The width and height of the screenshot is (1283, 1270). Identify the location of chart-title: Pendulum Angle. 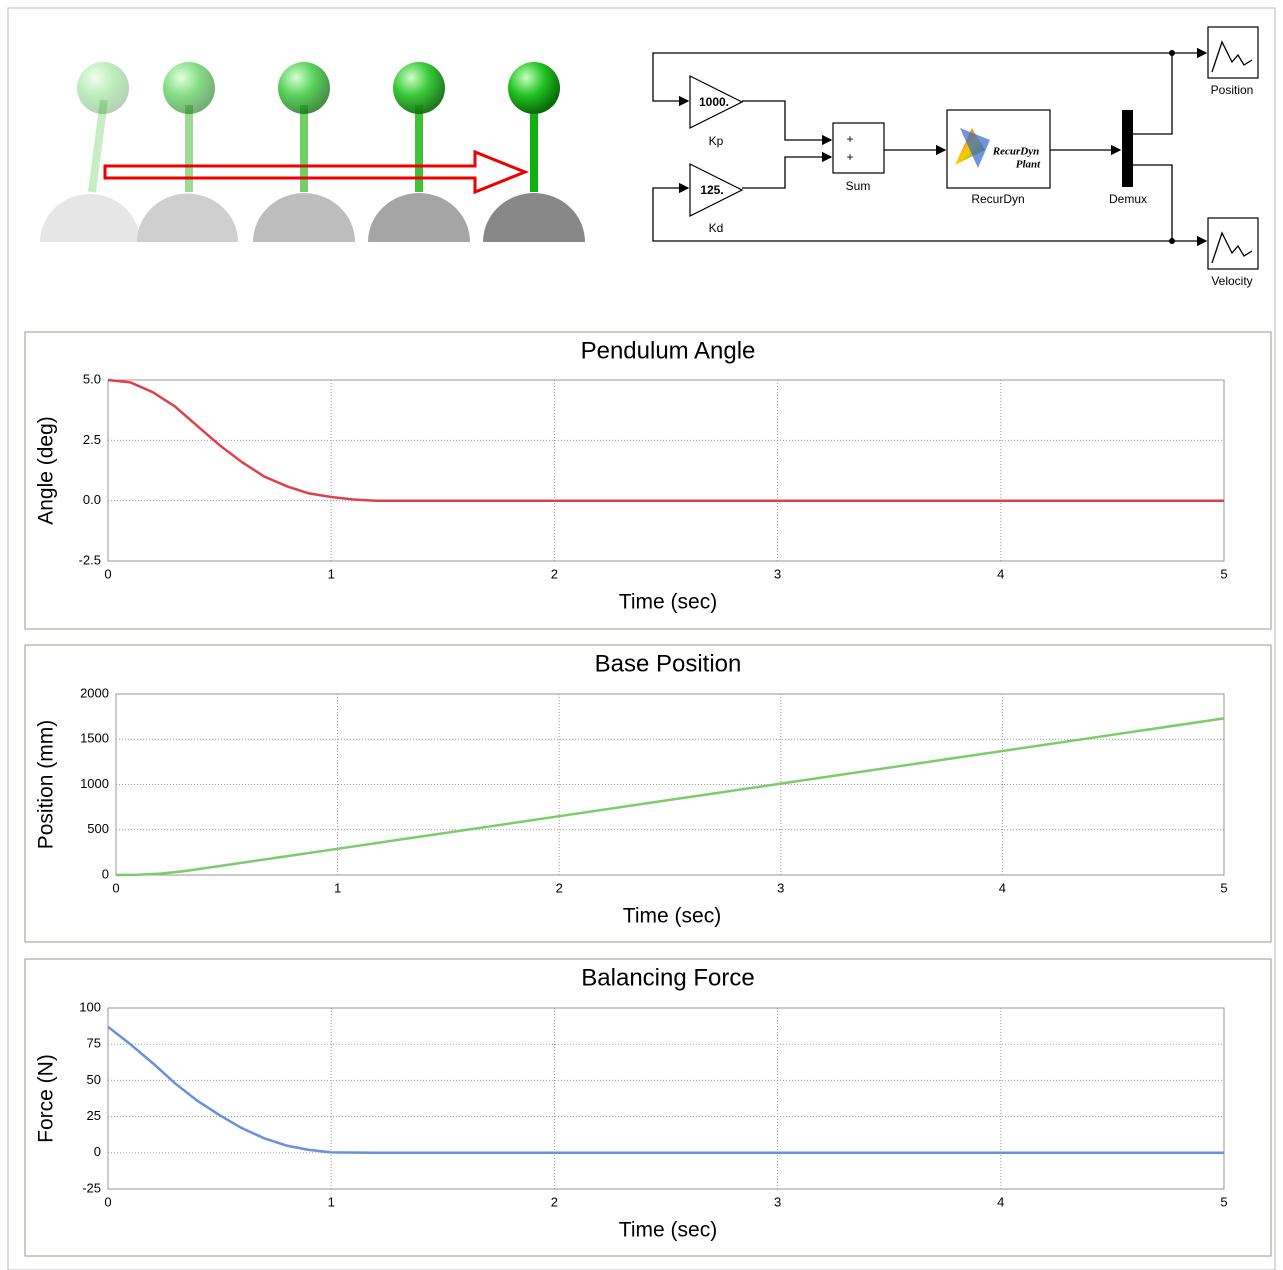
(668, 350).